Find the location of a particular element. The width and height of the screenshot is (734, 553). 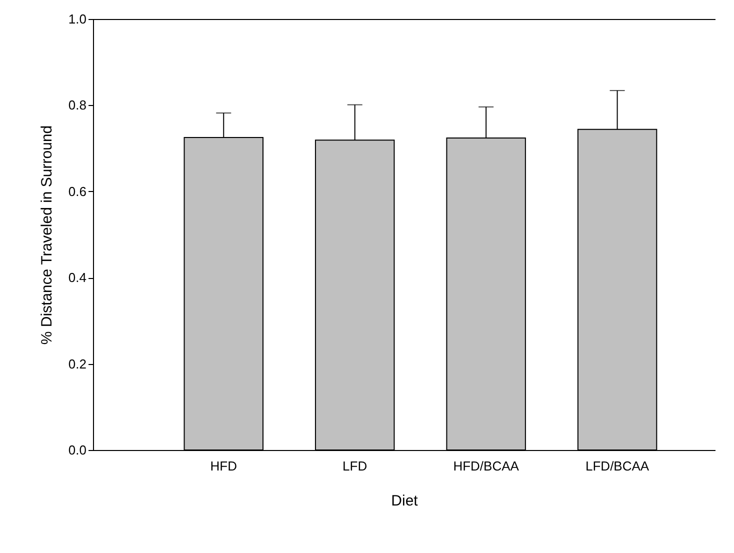

x-axis-title: Diet is located at coordinates (405, 501).